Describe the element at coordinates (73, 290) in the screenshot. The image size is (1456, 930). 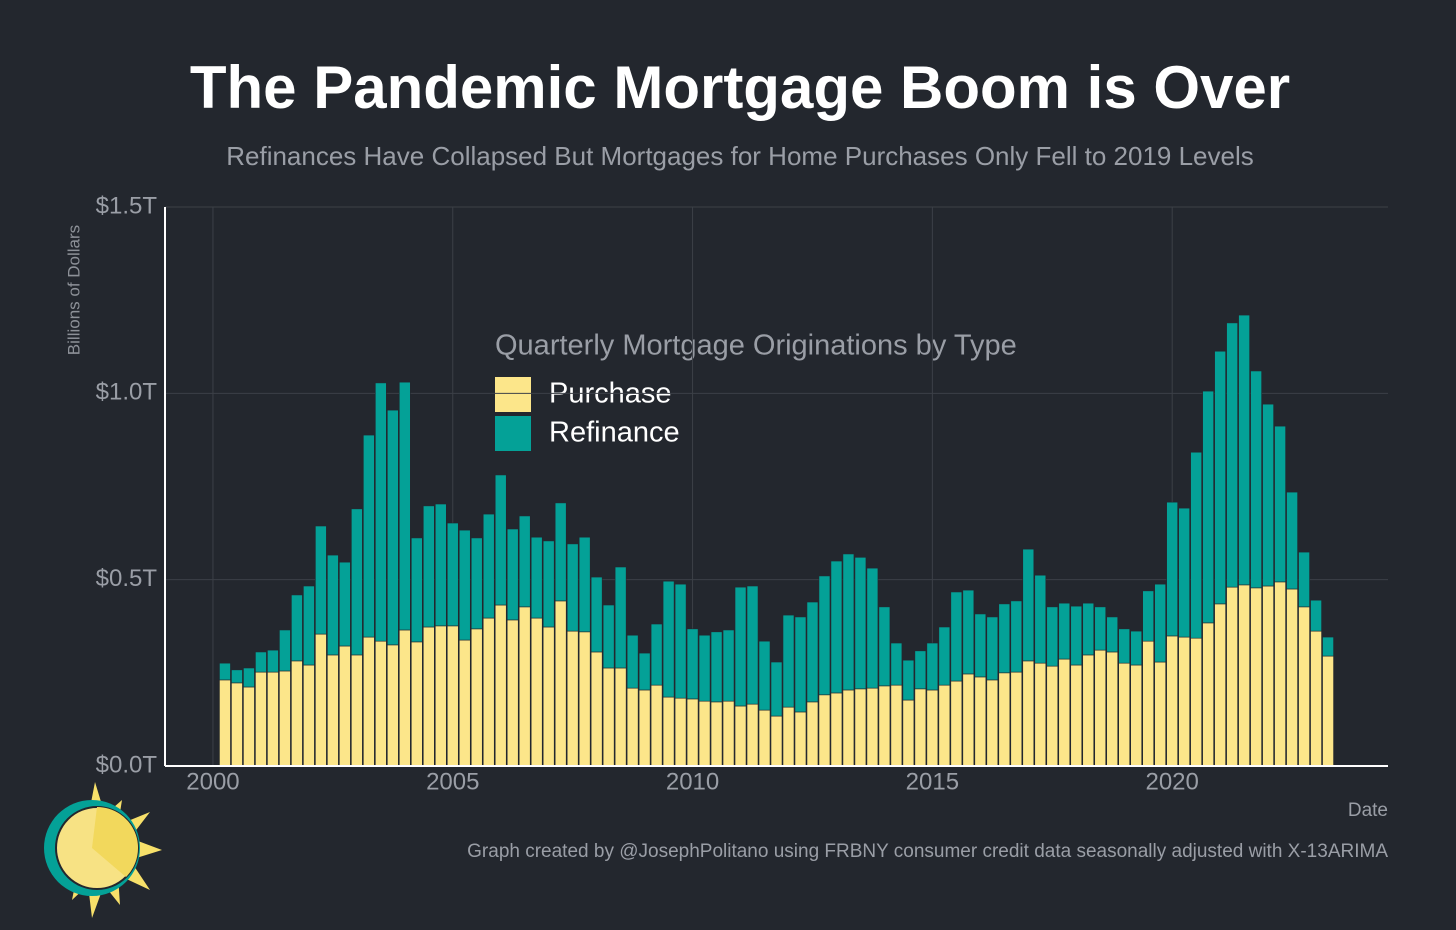
I see `y-axis-label: Billions of Dollars` at that location.